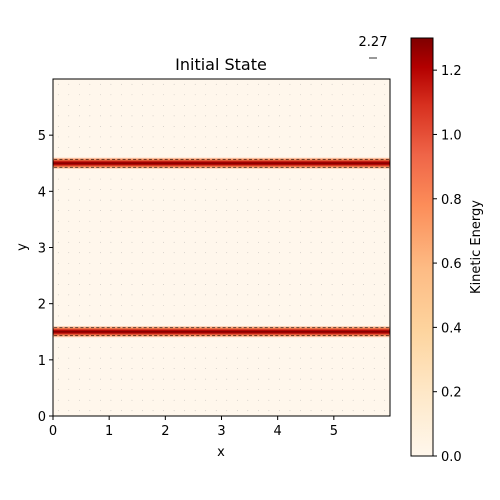  What do you see at coordinates (165, 431) in the screenshot?
I see `x-tick-label: 2` at bounding box center [165, 431].